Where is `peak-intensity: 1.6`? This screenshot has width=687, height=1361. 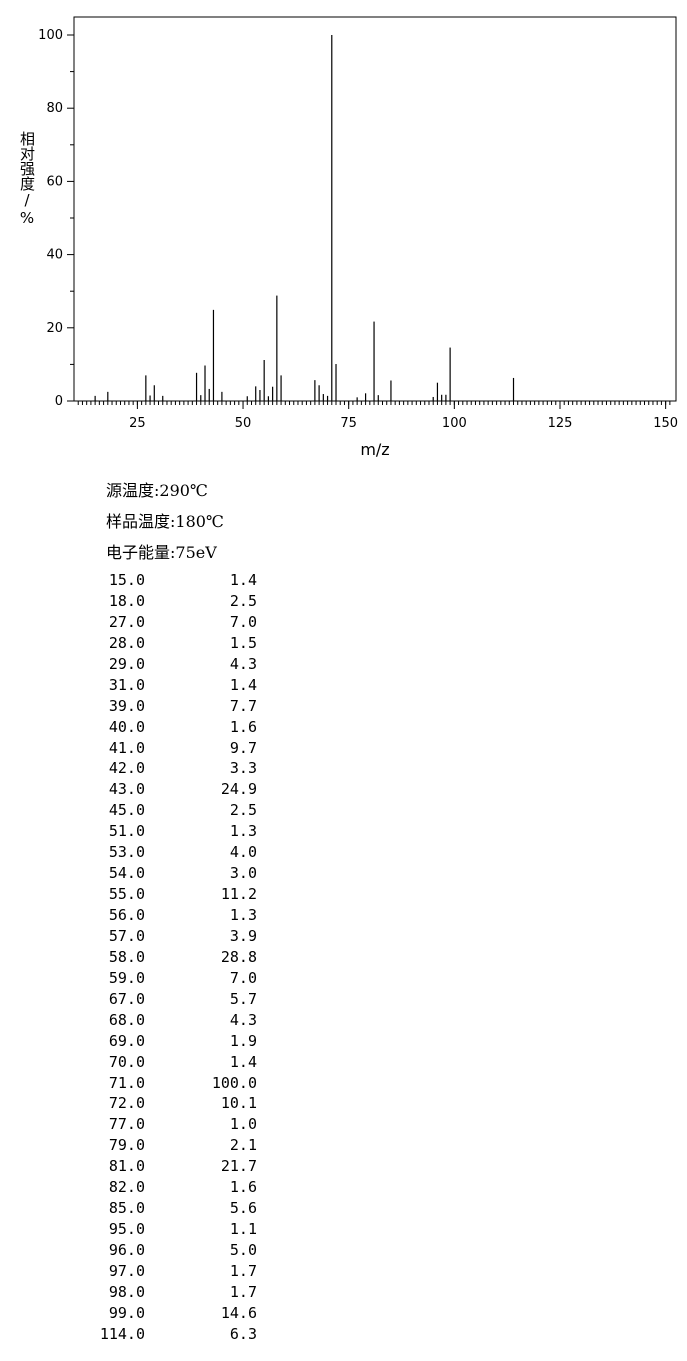
peak-intensity: 1.6 is located at coordinates (243, 1187).